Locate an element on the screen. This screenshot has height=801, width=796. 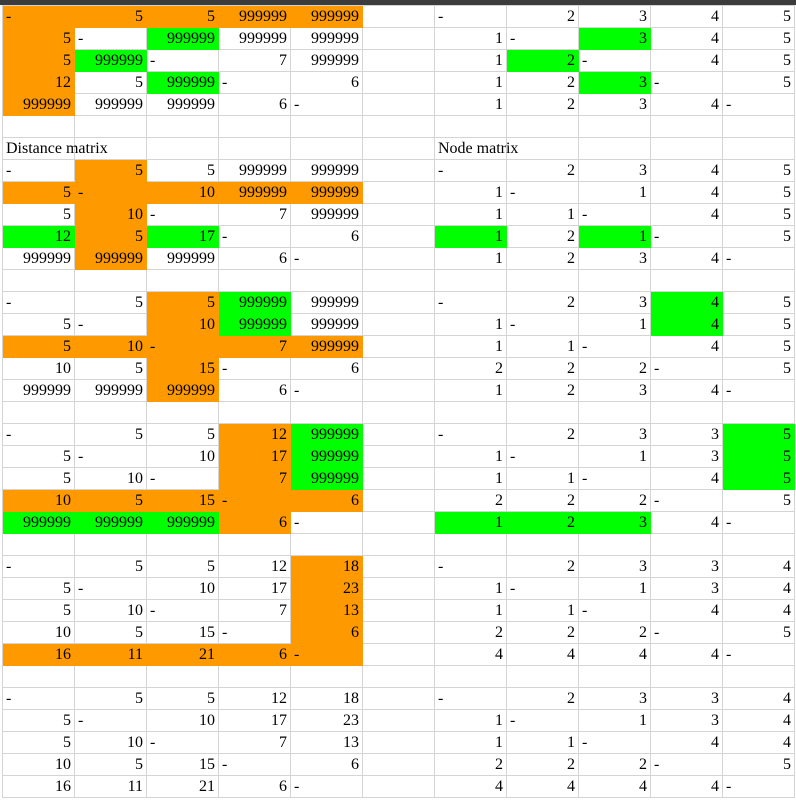
distance-matrix-cell: 12 is located at coordinates (39, 83).